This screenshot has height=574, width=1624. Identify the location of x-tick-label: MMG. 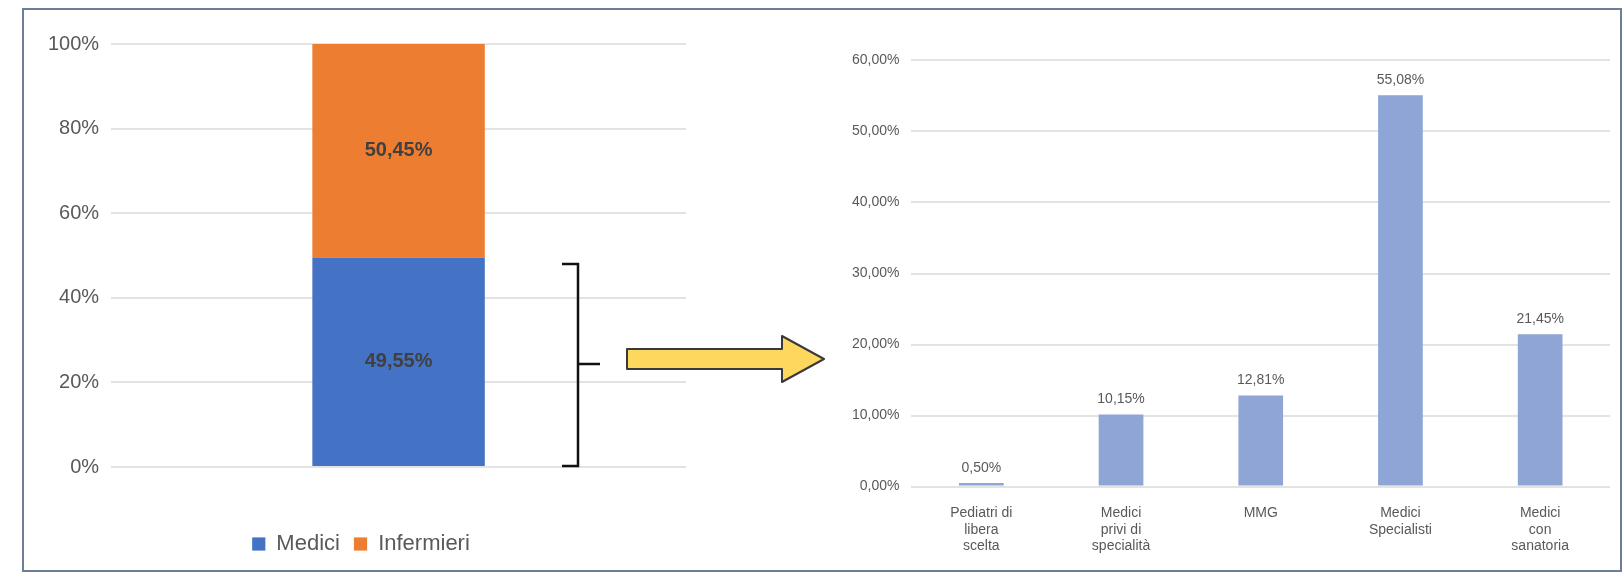
(1260, 511).